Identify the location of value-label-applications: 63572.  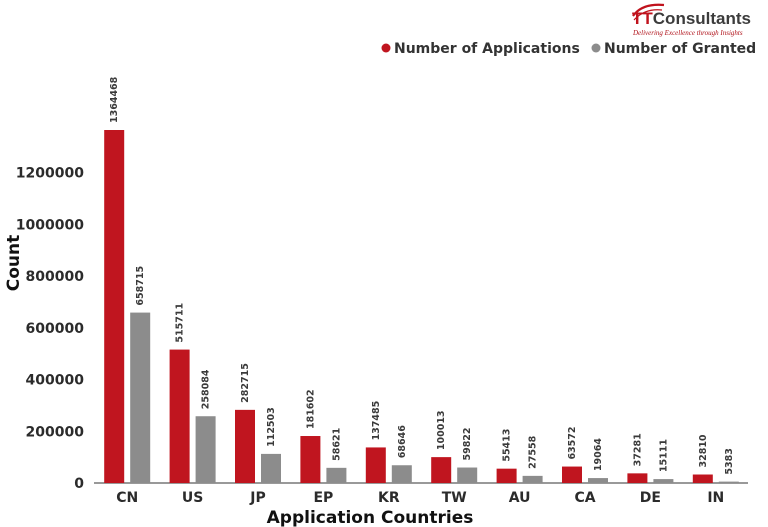
(572, 442).